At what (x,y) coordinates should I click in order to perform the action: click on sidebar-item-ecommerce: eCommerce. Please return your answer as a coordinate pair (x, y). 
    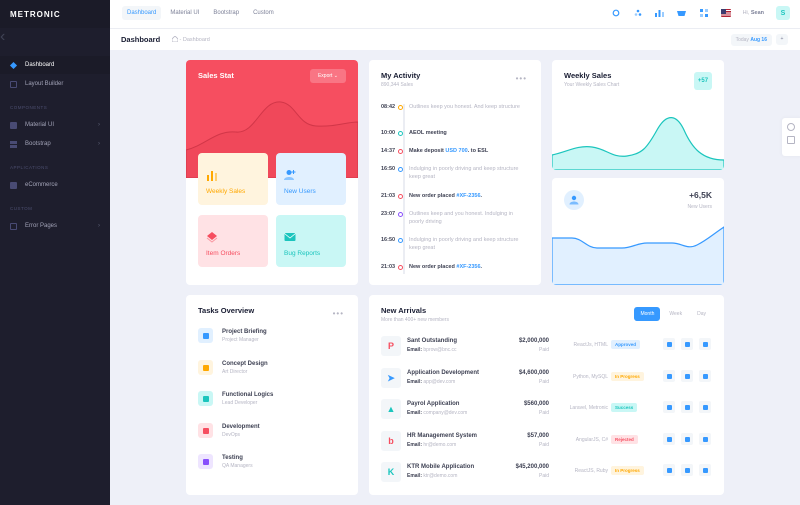
    Looking at the image, I should click on (55, 185).